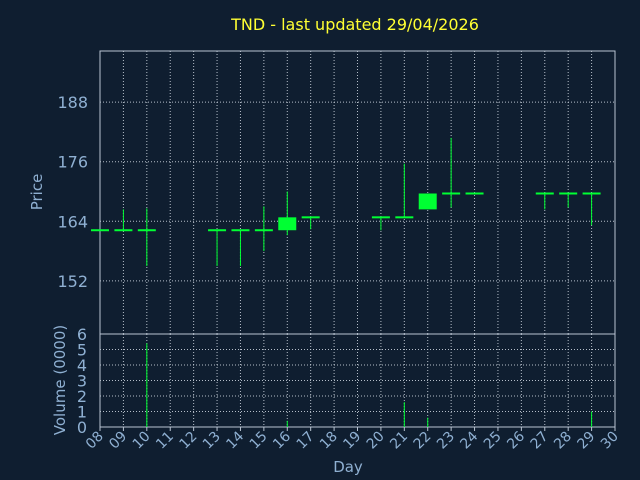 The image size is (640, 480). I want to click on x-tick-label: 14, so click(235, 440).